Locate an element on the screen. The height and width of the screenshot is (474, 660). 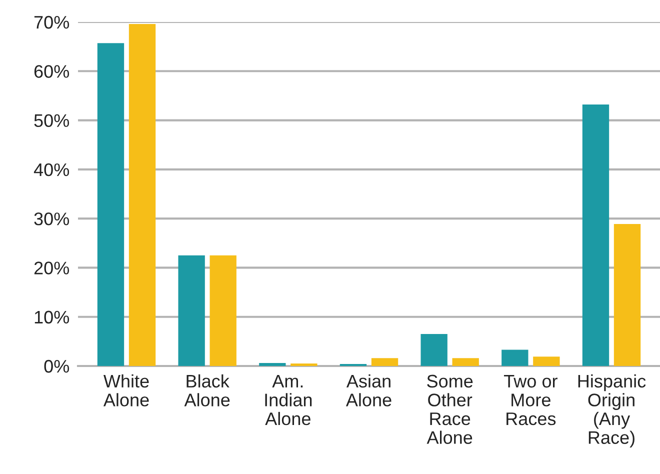
y-tick-label: 10% is located at coordinates (52, 317).